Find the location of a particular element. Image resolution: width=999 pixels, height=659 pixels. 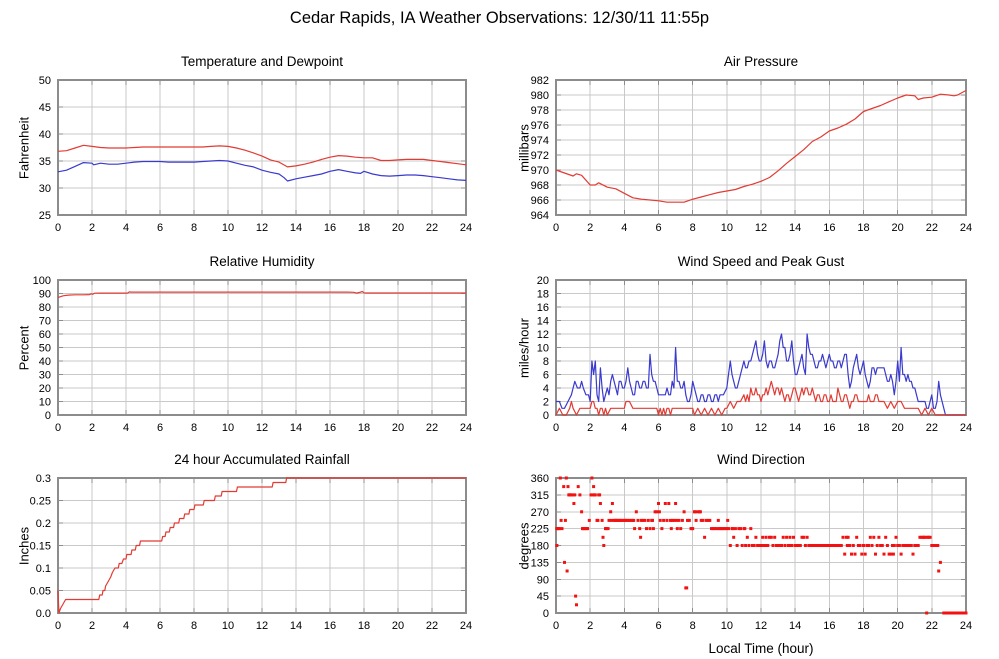

y-tick-label: 0.2 is located at coordinates (43, 524).